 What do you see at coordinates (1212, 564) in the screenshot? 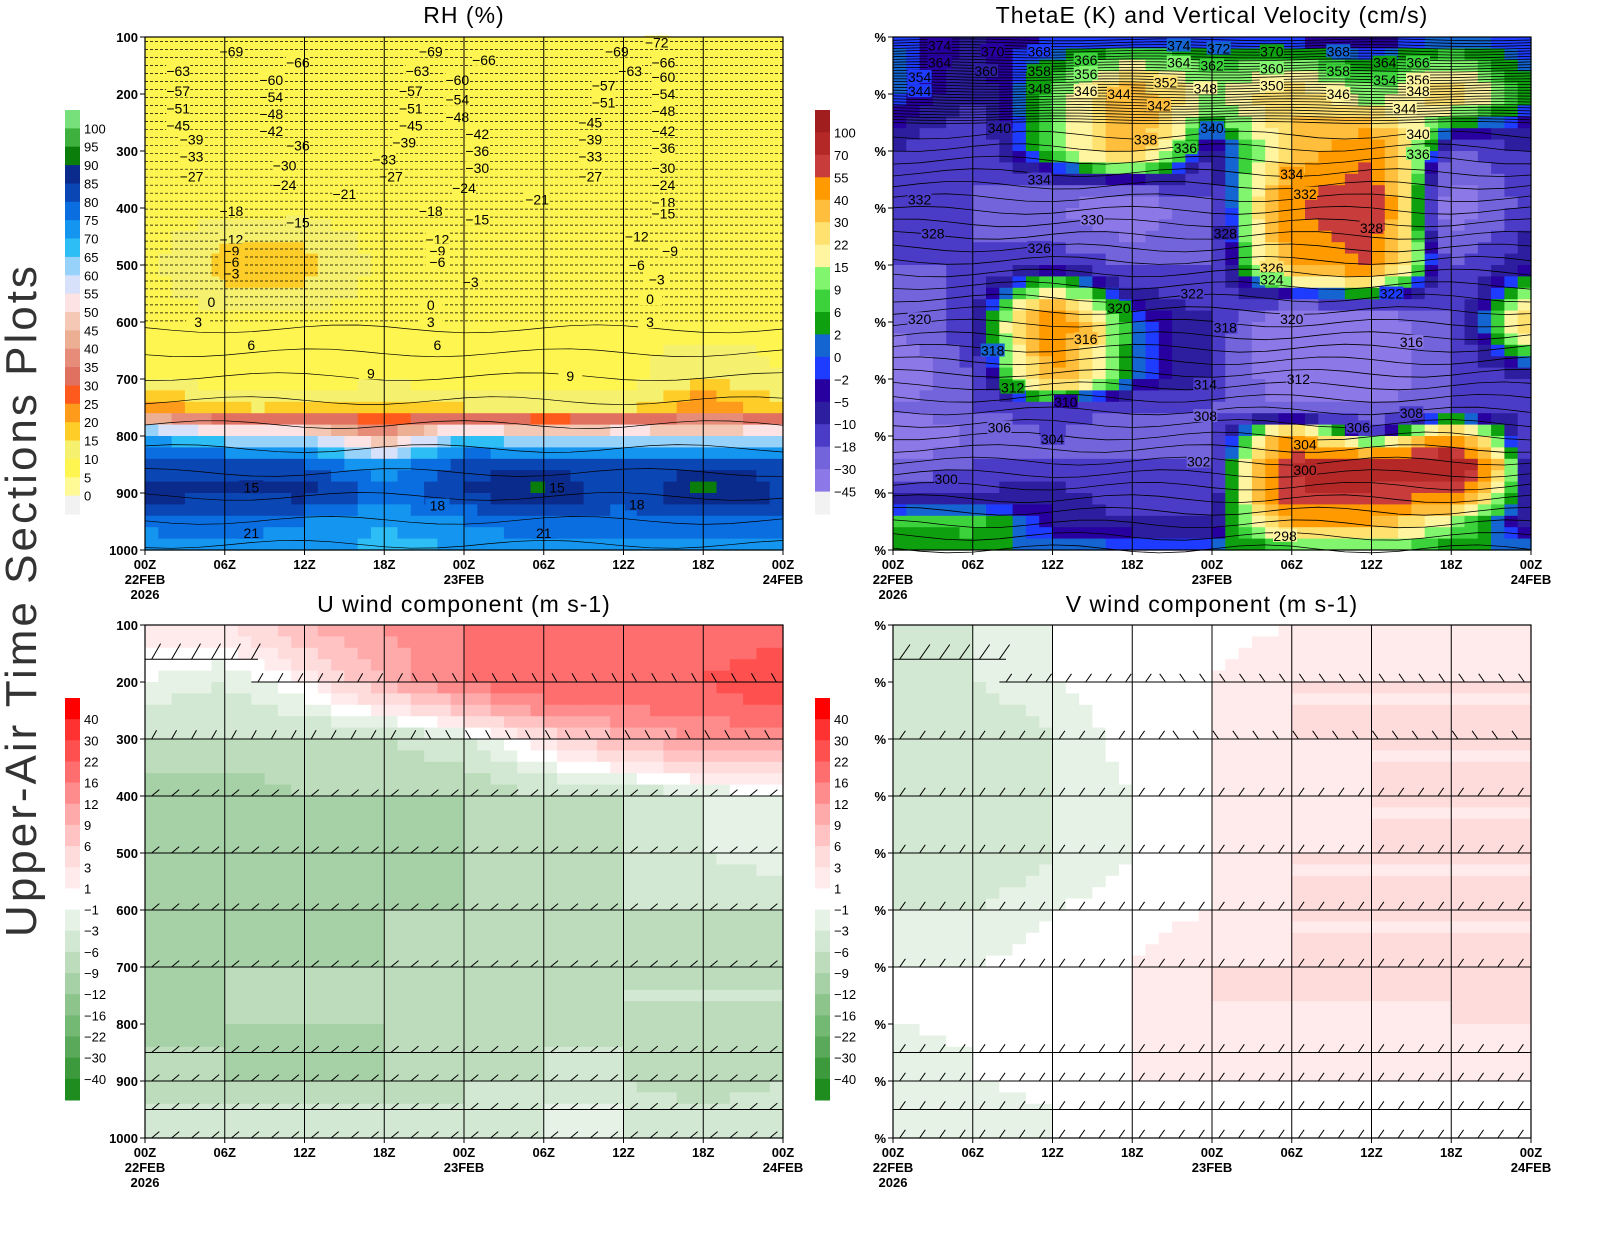
I see `x-tick-label: 00Z` at bounding box center [1212, 564].